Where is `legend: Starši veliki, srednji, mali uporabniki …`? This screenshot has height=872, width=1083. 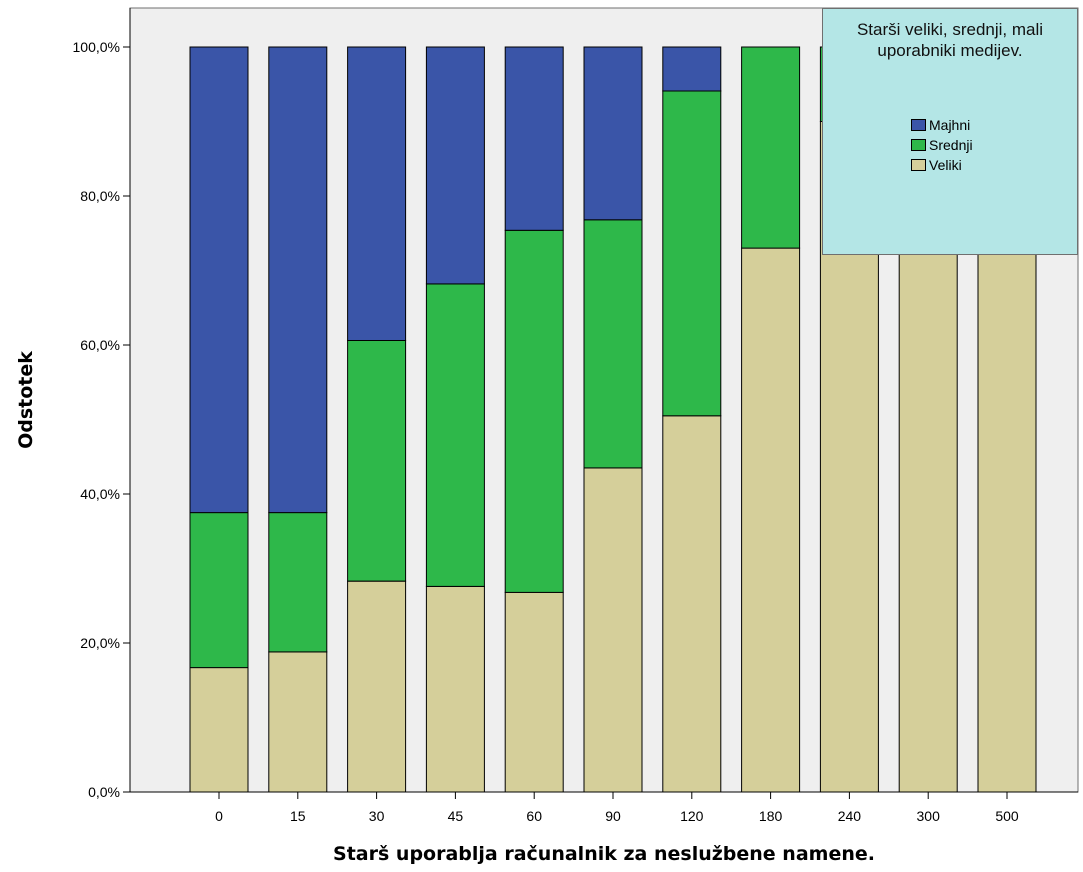
legend: Starši veliki, srednji, mali uporabniki … is located at coordinates (950, 131).